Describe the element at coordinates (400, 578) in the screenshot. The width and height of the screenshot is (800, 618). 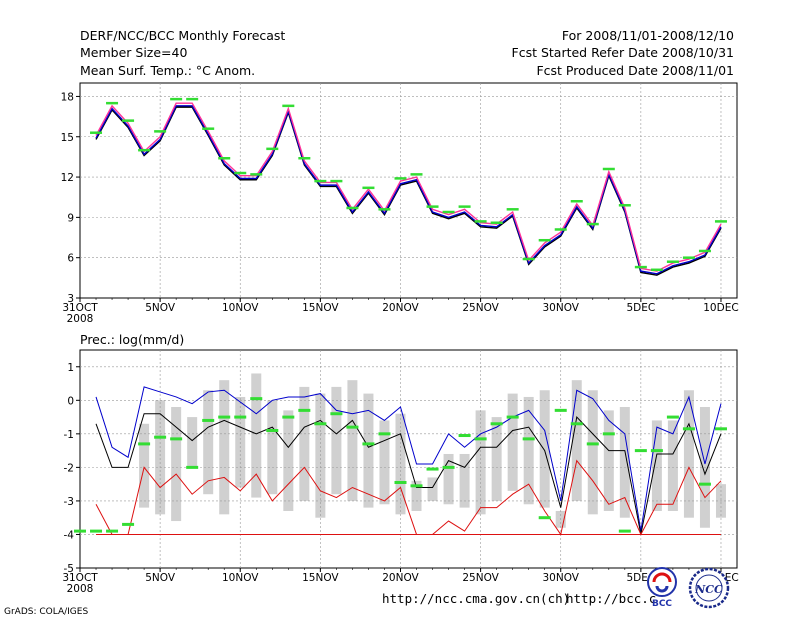
I see `prec-xtick-label: 20NOV` at that location.